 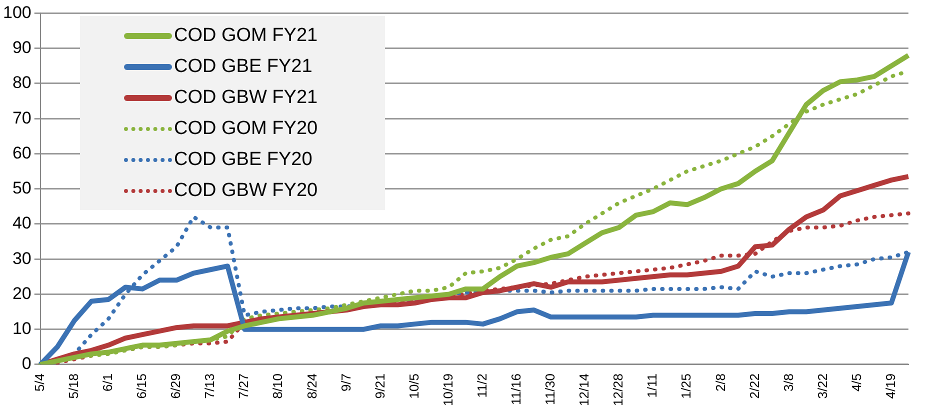 I want to click on x-tick-label: 6/1, so click(x=108, y=382).